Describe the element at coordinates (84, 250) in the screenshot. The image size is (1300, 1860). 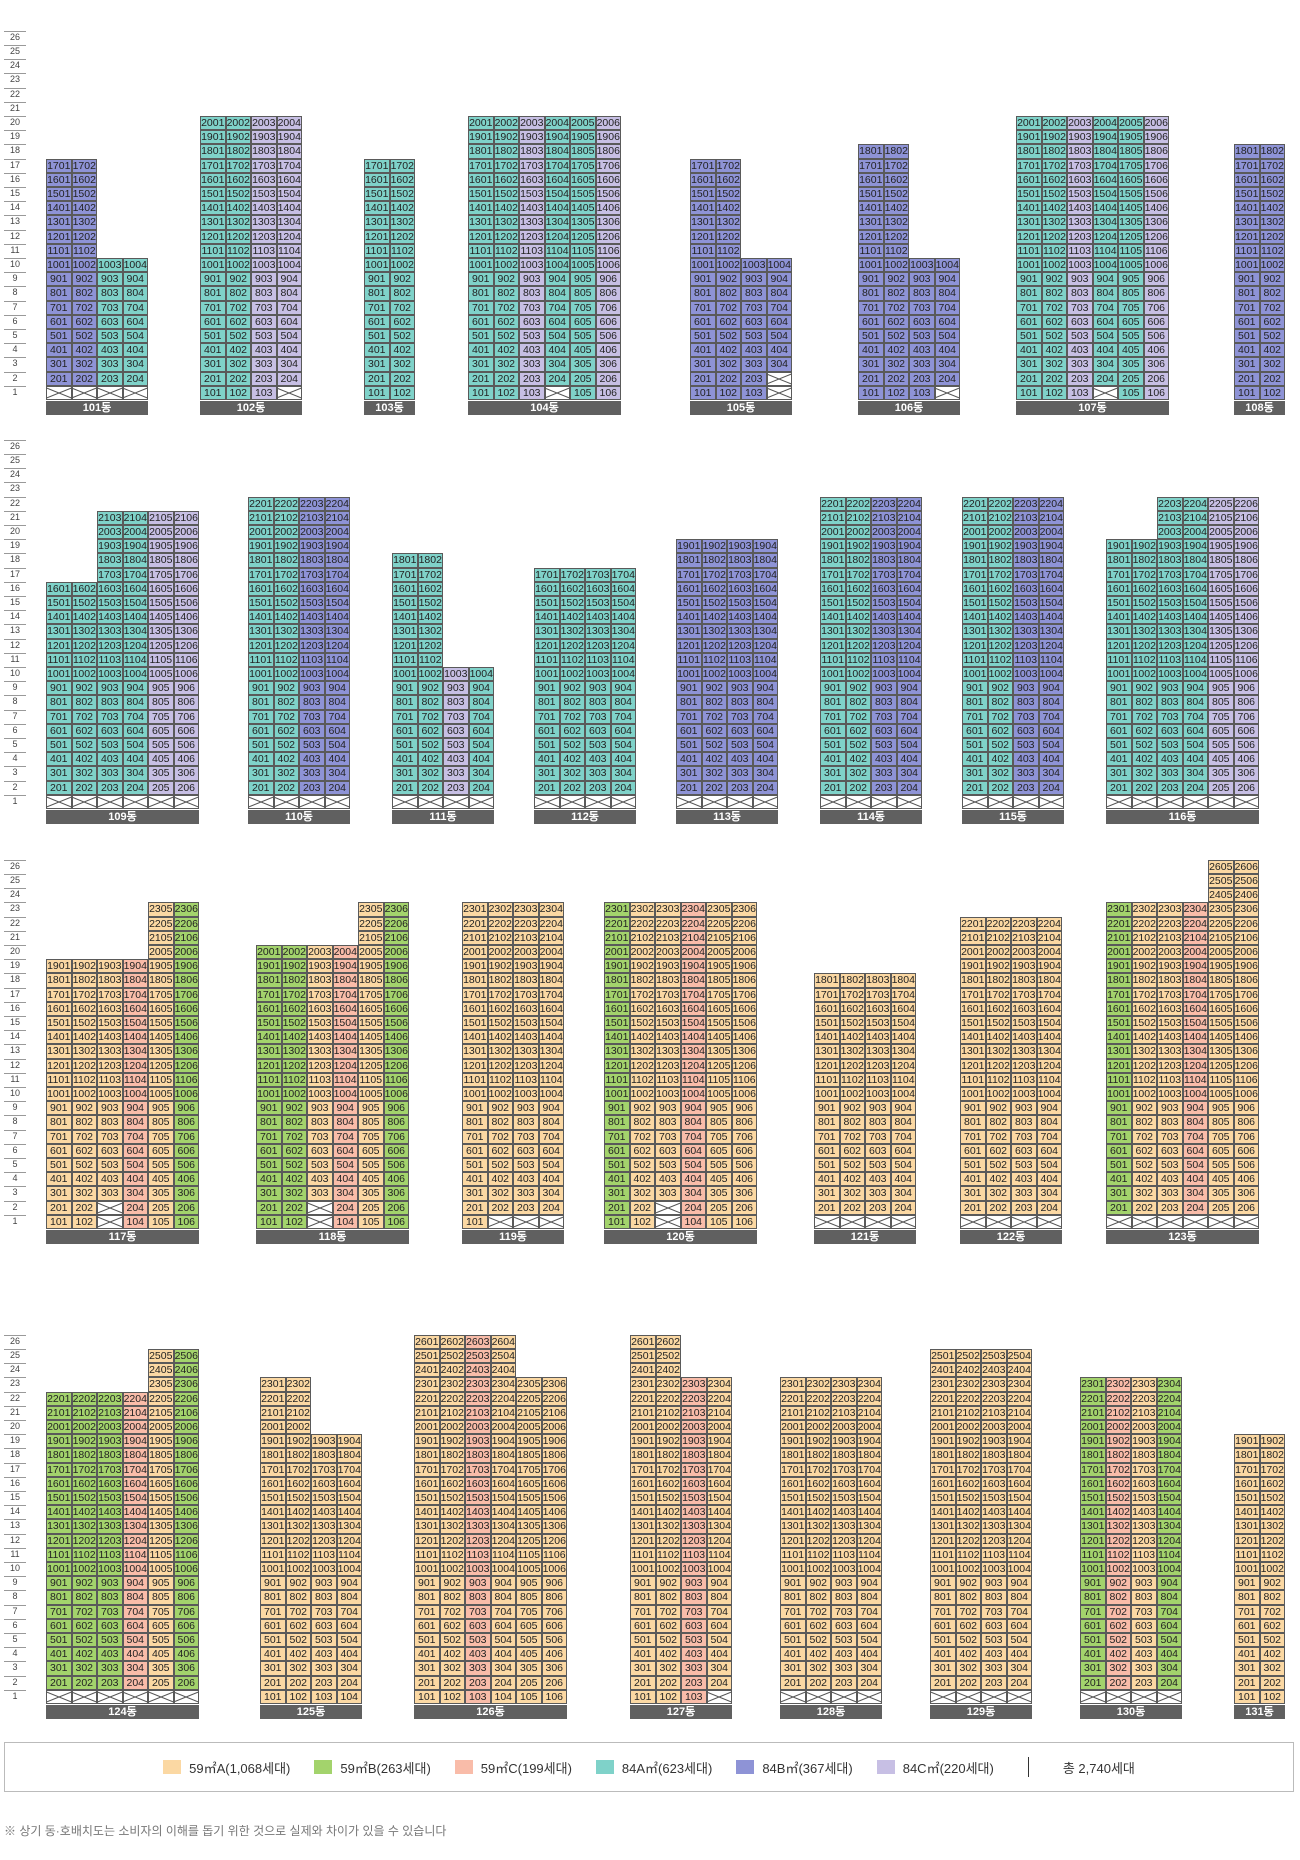
I see `unit-cell: 1102` at that location.